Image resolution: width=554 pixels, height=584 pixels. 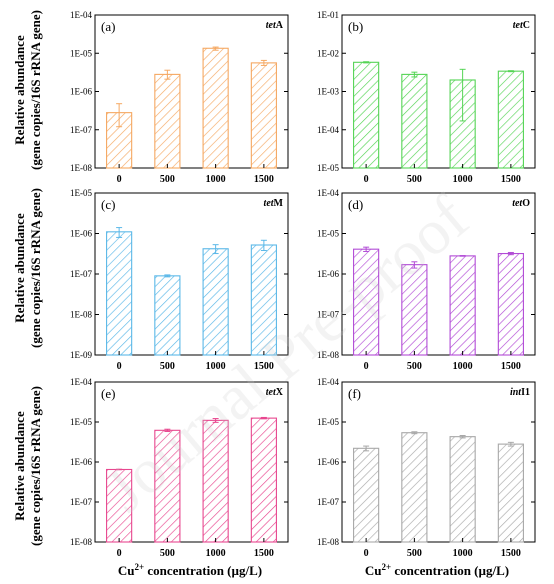 What do you see at coordinates (328, 92) in the screenshot?
I see `y-tick-label: 1E-03` at bounding box center [328, 92].